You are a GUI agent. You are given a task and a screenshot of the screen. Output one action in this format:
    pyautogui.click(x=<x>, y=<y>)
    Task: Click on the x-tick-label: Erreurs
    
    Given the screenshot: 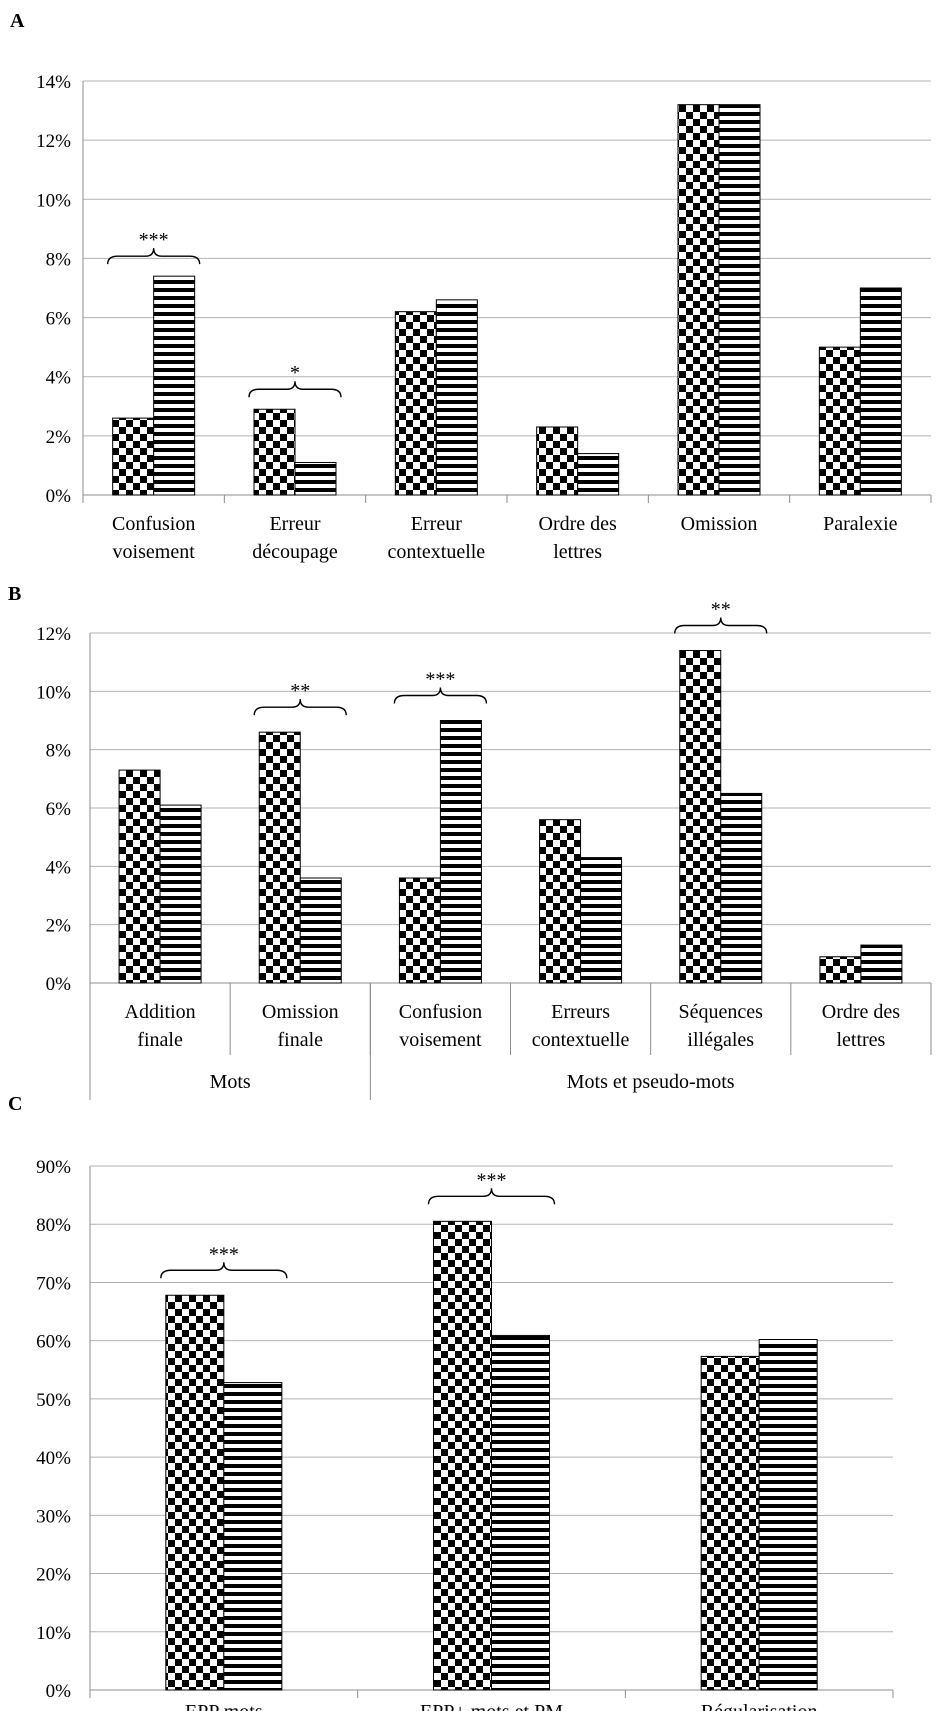 What is the action you would take?
    pyautogui.click(x=580, y=1012)
    